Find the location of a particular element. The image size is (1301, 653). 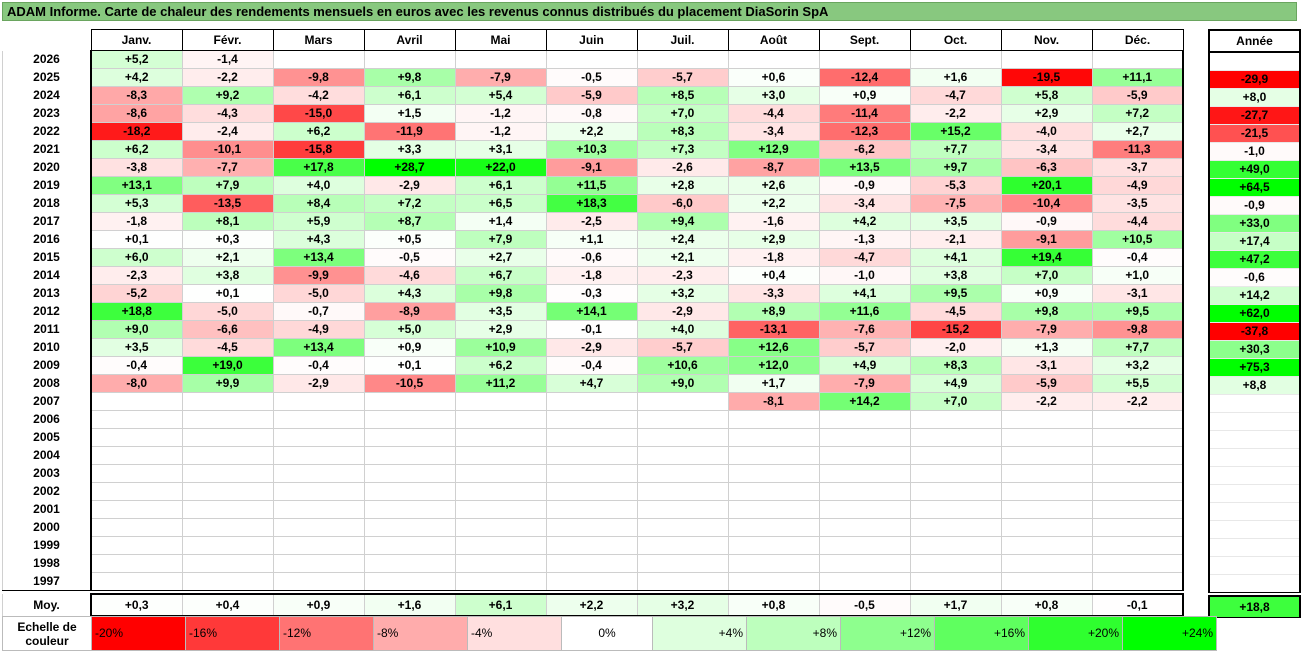

average-cell: +1,6 is located at coordinates (409, 604).